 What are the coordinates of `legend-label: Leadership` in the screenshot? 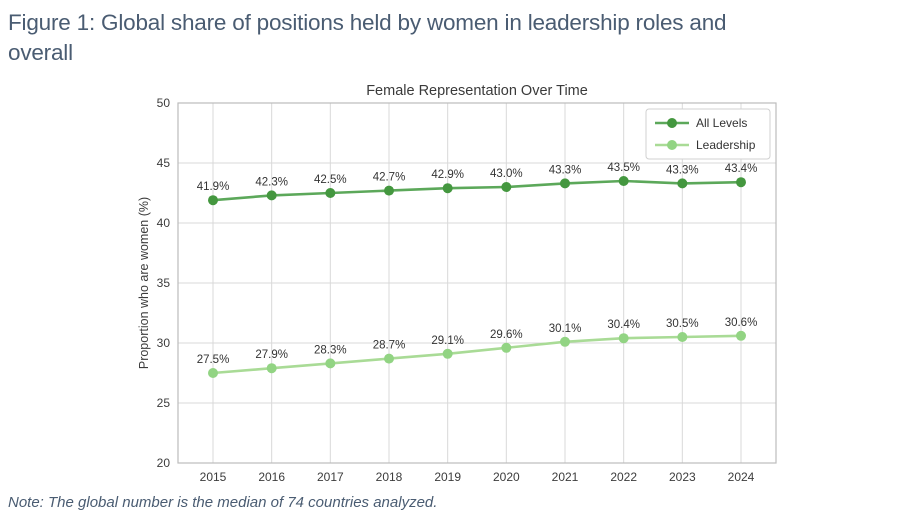 It's located at (726, 145).